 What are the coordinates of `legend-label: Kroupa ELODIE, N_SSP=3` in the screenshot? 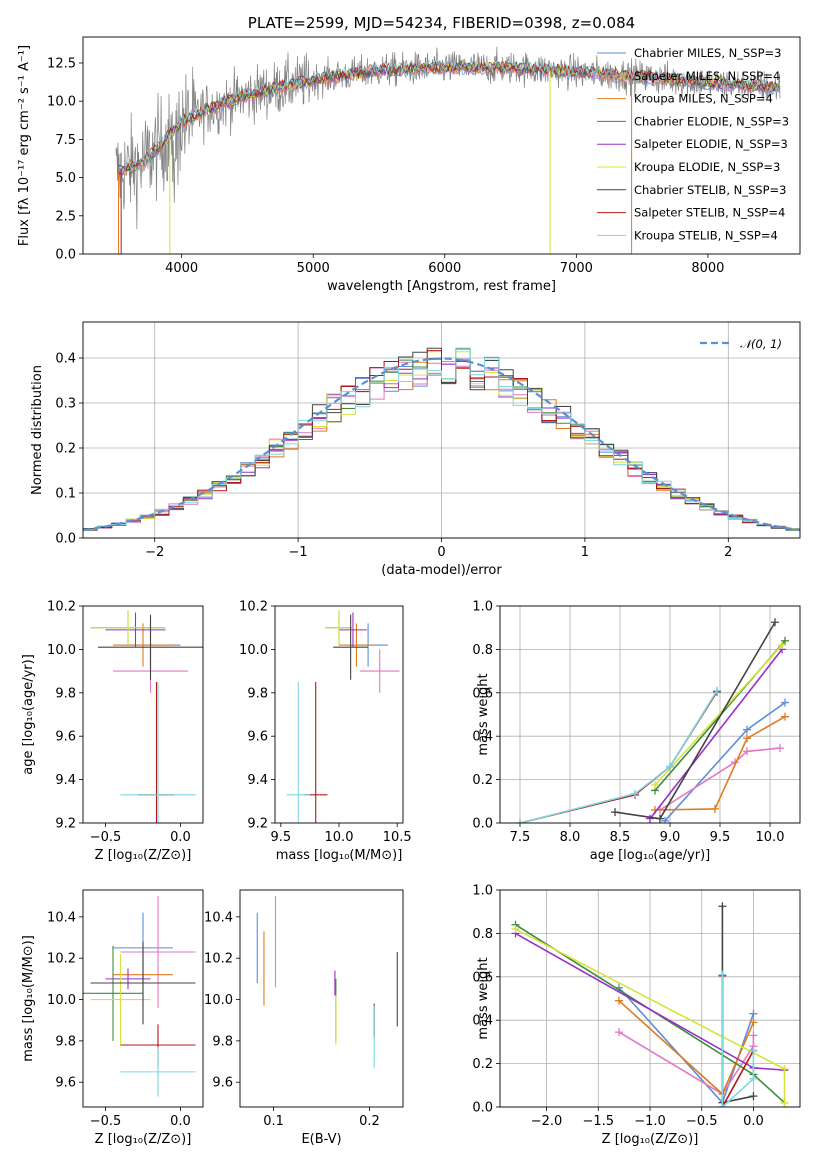 It's located at (707, 167).